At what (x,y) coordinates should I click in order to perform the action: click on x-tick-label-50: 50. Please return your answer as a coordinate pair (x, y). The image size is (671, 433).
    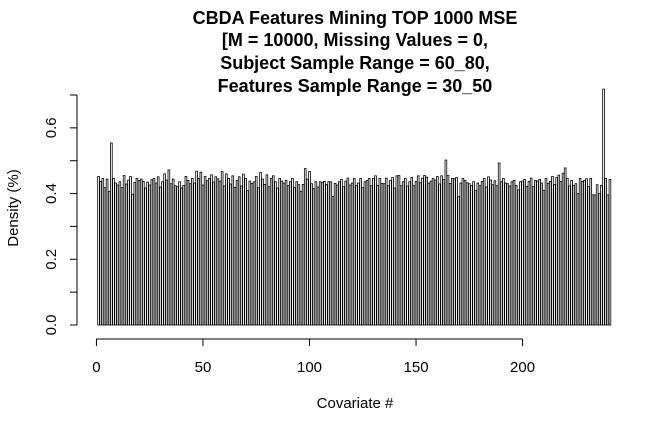
    Looking at the image, I should click on (203, 367).